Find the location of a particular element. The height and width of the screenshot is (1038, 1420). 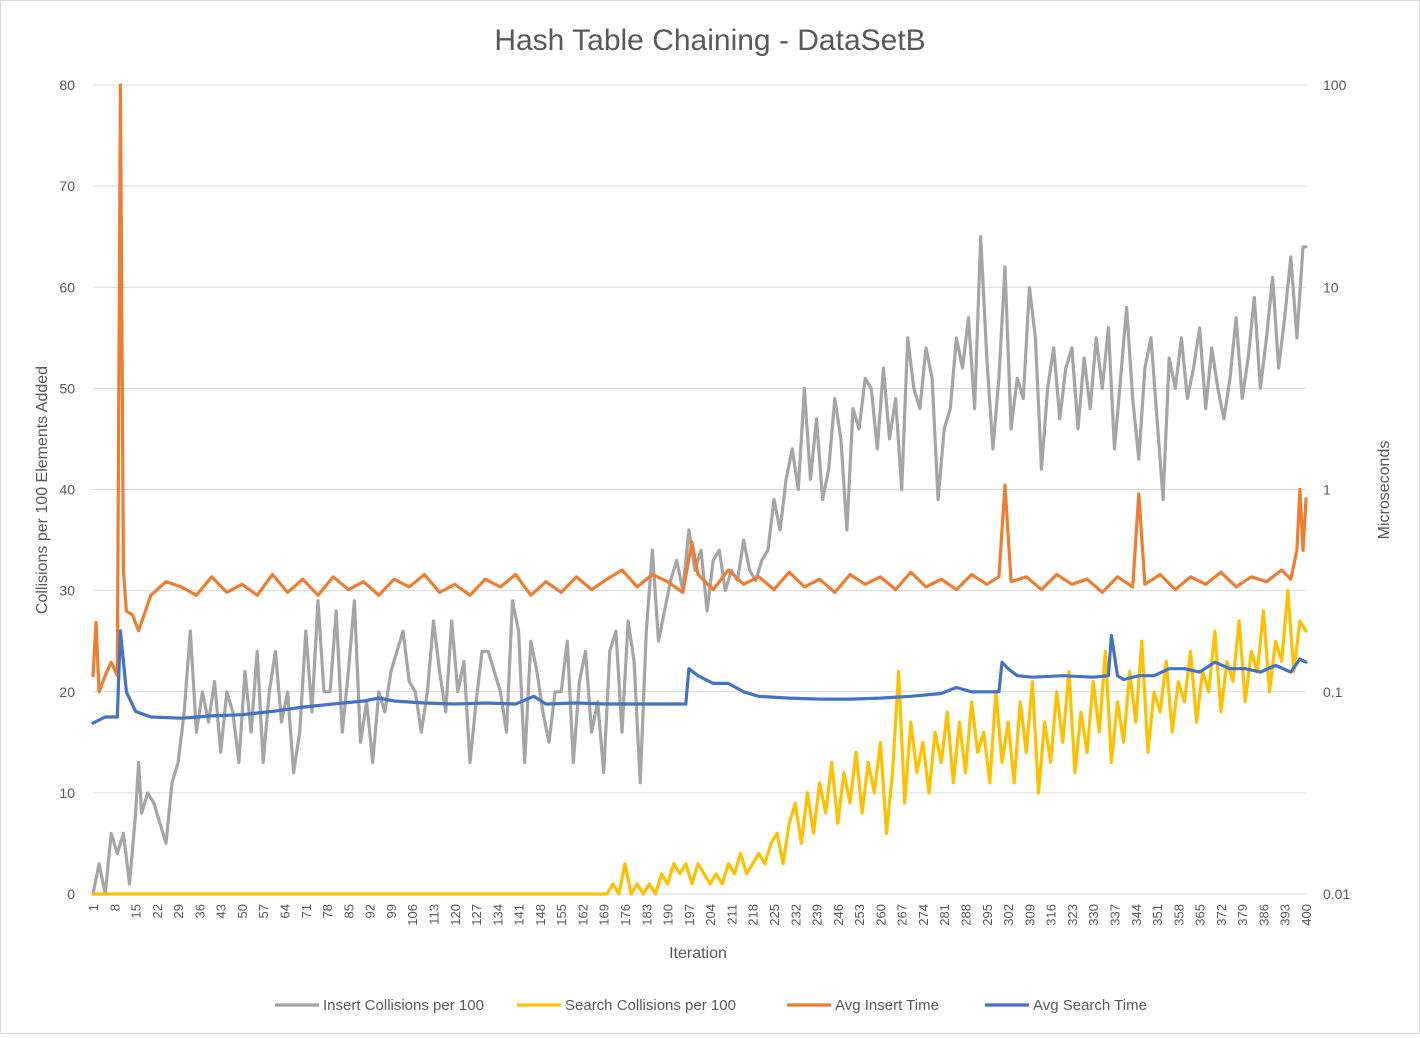

x-tick-label: 253 is located at coordinates (859, 915).